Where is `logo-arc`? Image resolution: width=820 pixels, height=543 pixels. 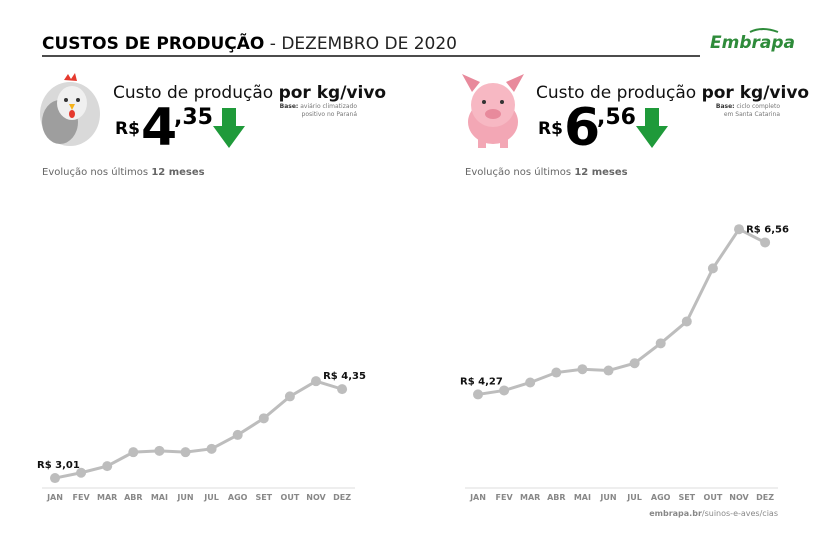 logo-arc is located at coordinates (764, 30).